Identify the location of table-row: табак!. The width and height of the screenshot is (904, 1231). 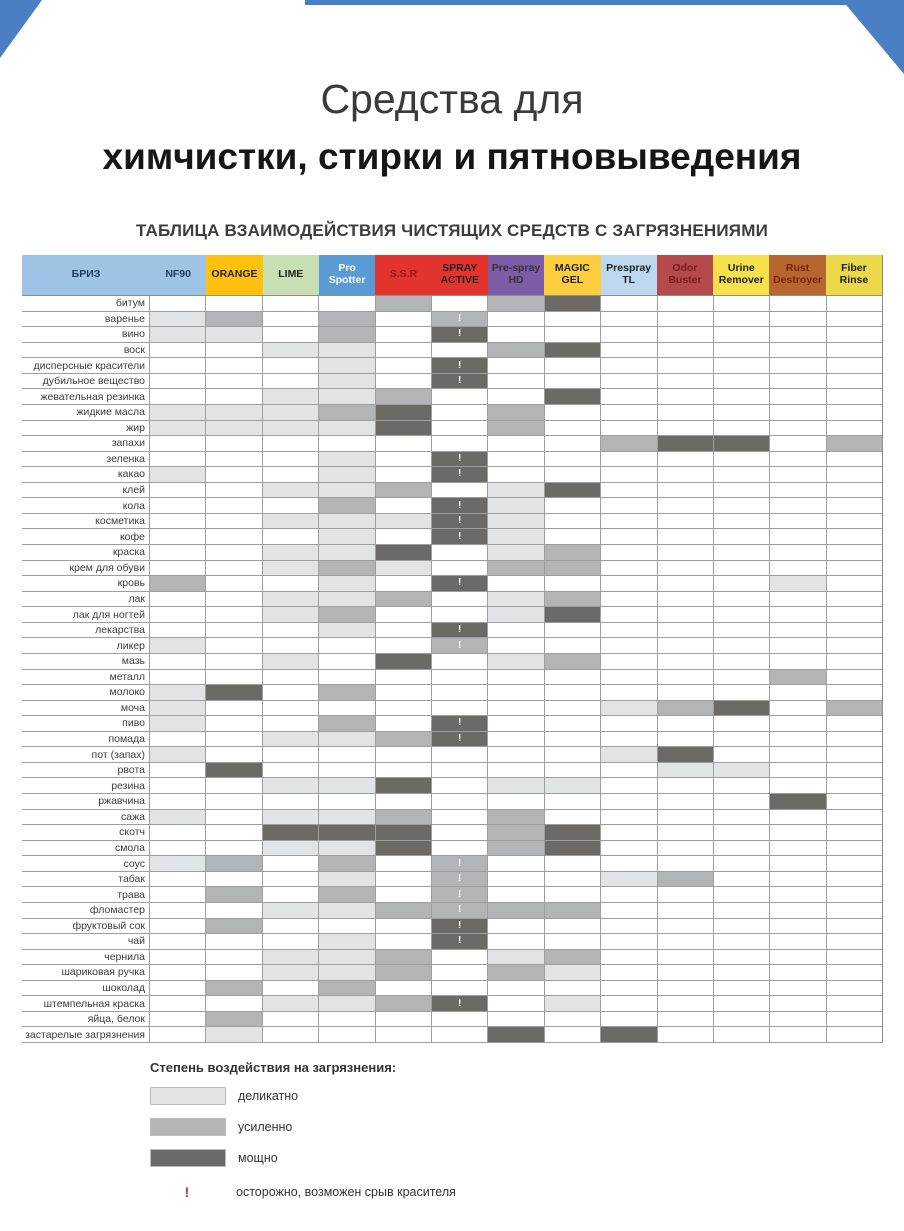
(452, 879).